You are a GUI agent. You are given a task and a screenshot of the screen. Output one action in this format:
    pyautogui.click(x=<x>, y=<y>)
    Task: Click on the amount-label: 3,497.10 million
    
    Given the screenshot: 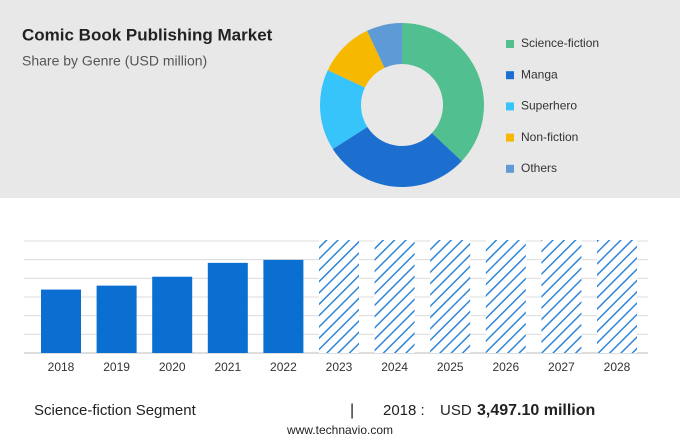 What is the action you would take?
    pyautogui.click(x=536, y=410)
    